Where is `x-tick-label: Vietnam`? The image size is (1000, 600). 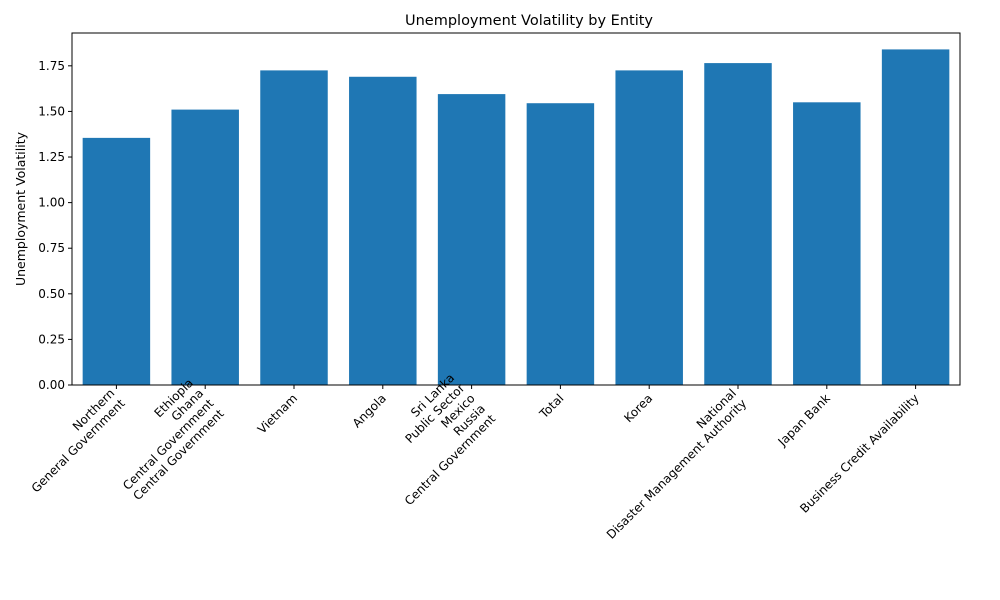
x-tick-label: Vietnam is located at coordinates (277, 413).